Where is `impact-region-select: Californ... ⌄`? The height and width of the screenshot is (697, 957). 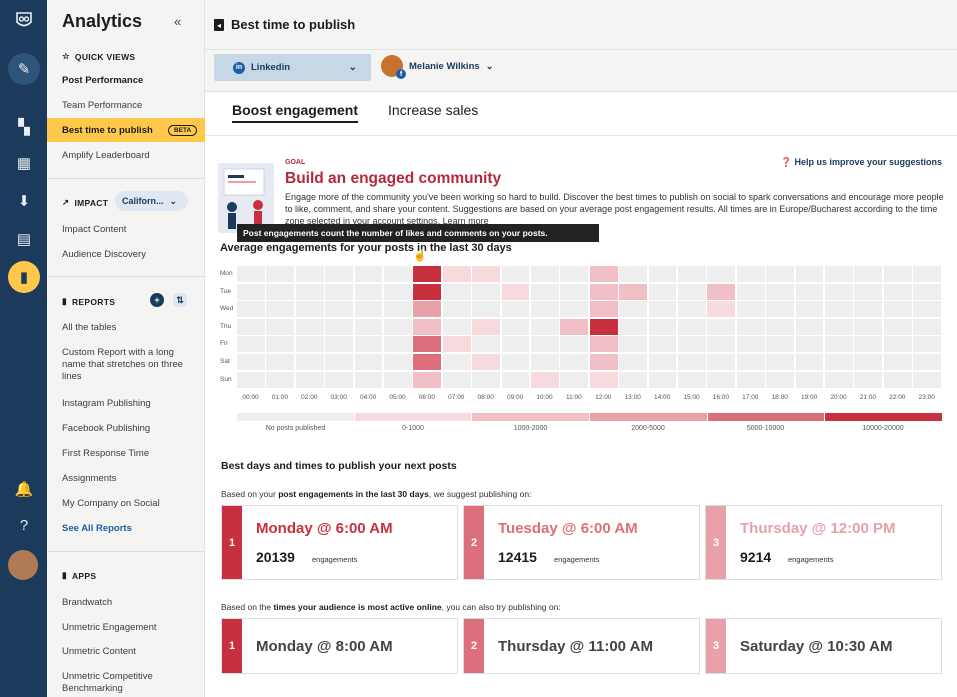 impact-region-select: Californ... ⌄ is located at coordinates (151, 201).